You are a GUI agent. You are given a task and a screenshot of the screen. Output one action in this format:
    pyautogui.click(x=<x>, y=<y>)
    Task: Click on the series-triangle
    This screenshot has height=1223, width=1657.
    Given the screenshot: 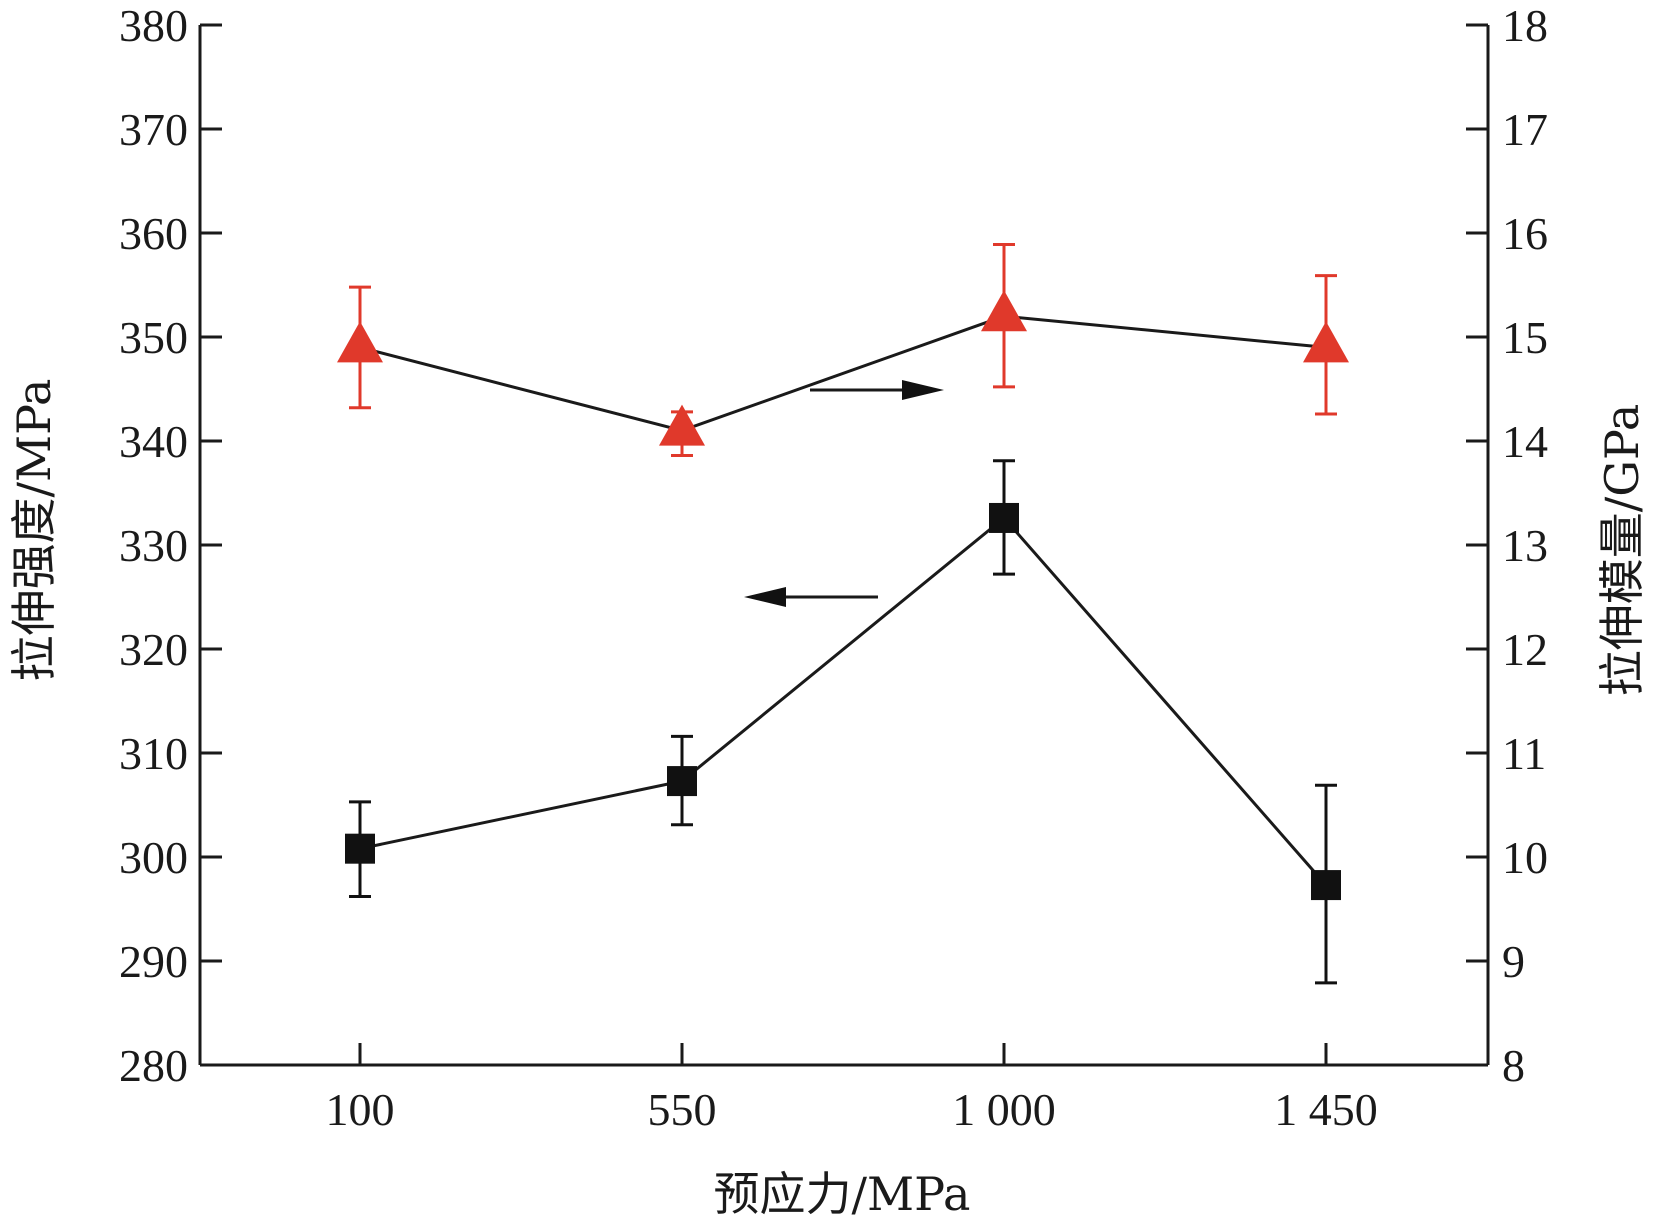 What is the action you would take?
    pyautogui.click(x=843, y=350)
    